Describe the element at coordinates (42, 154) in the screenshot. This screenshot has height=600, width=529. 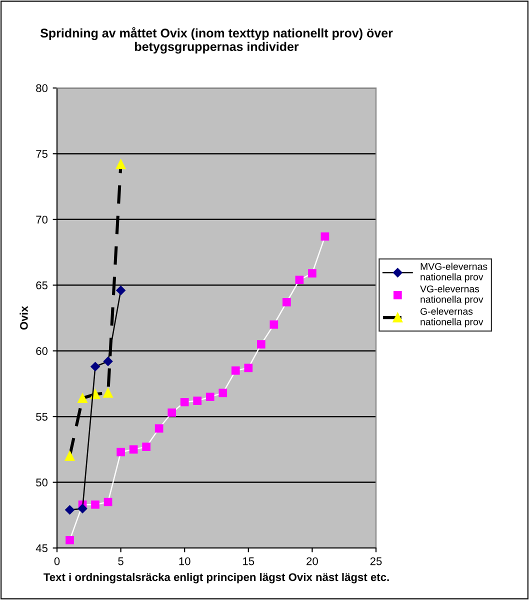
I see `y-tick-label: 75` at that location.